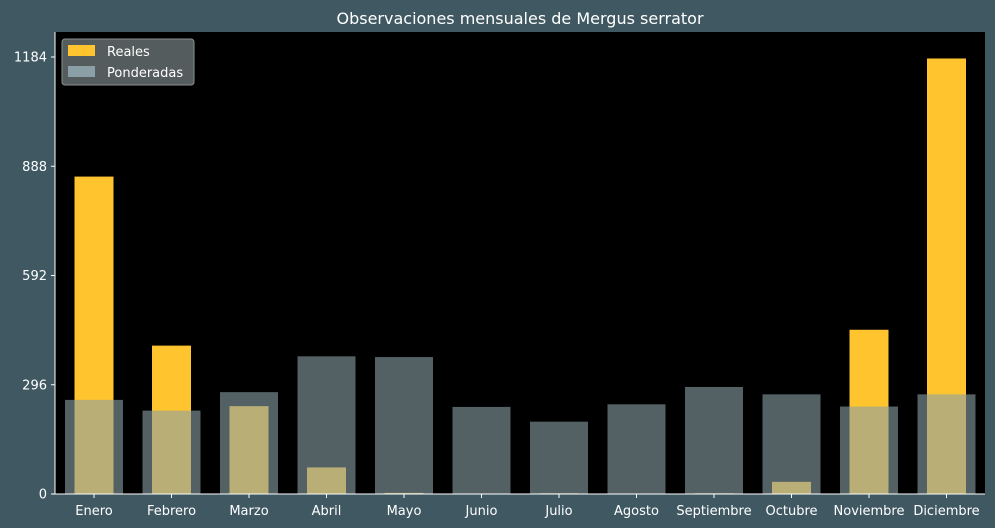  Describe the element at coordinates (404, 425) in the screenshot. I see `bar-ponderadas-mayo` at that location.